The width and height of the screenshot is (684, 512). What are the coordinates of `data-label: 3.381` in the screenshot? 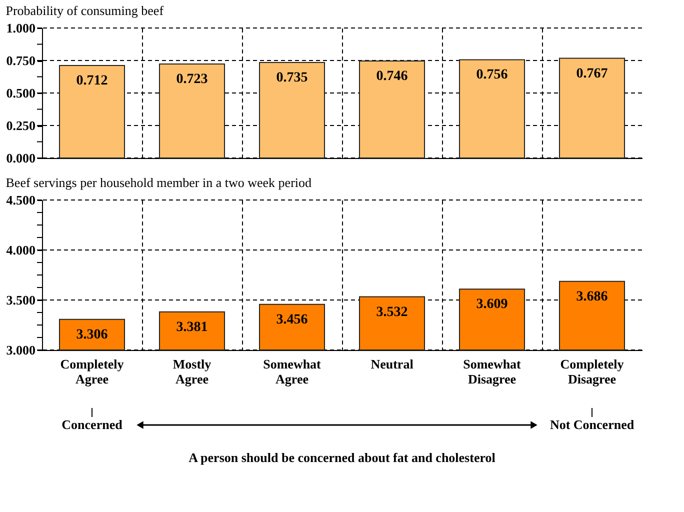 It's located at (192, 327).